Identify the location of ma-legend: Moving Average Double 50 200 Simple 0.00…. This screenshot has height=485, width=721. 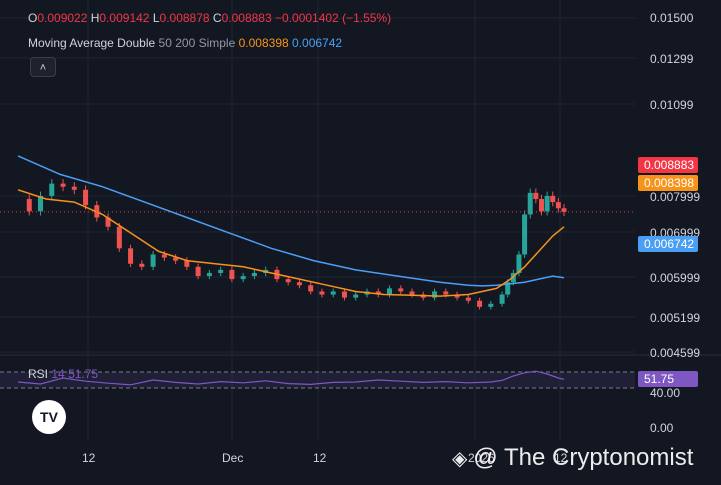
(185, 43).